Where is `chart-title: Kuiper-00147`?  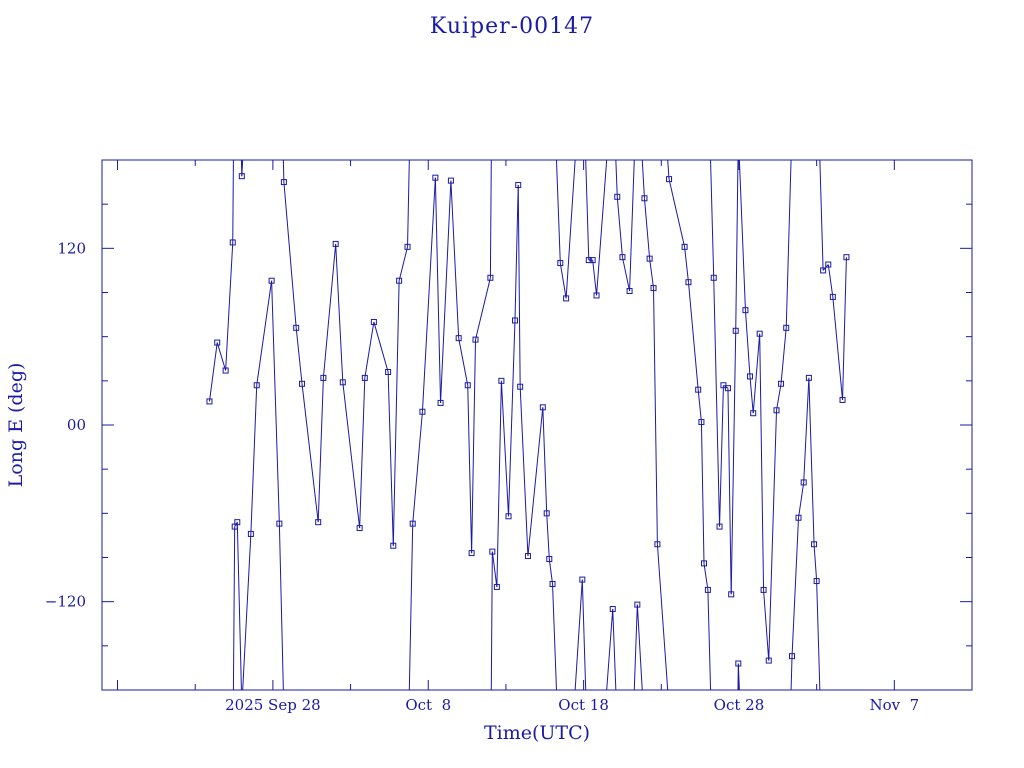
chart-title: Kuiper-00147 is located at coordinates (512, 26).